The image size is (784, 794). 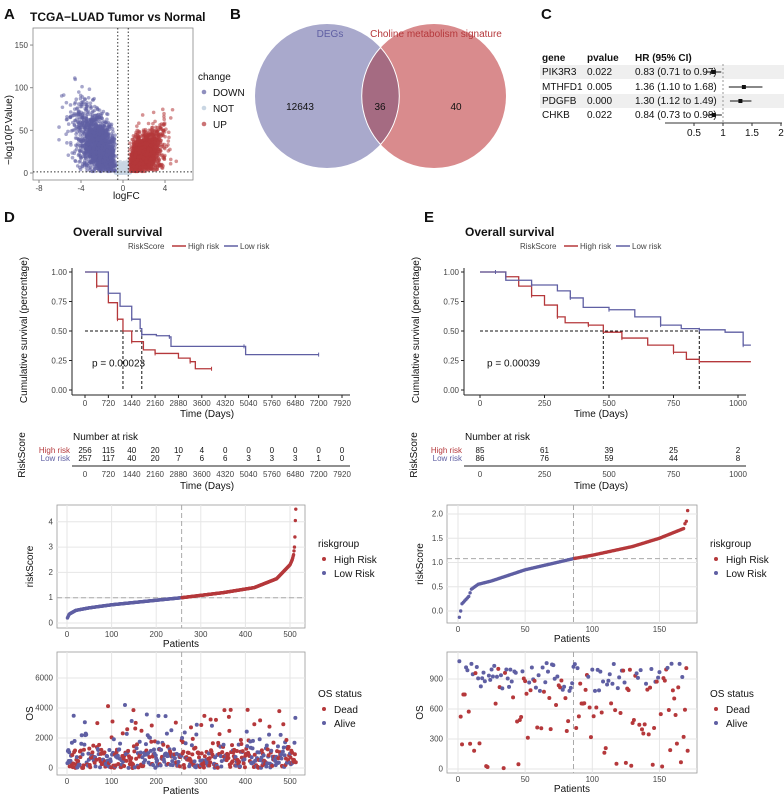 What do you see at coordinates (546, 14) in the screenshot?
I see `panel-label-c: C` at bounding box center [546, 14].